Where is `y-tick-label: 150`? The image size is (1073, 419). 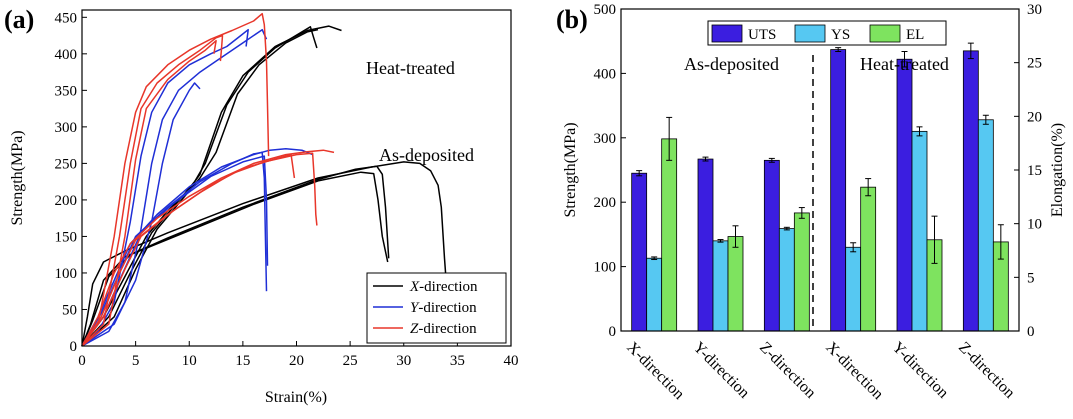 y-tick-label: 150 is located at coordinates (66, 237).